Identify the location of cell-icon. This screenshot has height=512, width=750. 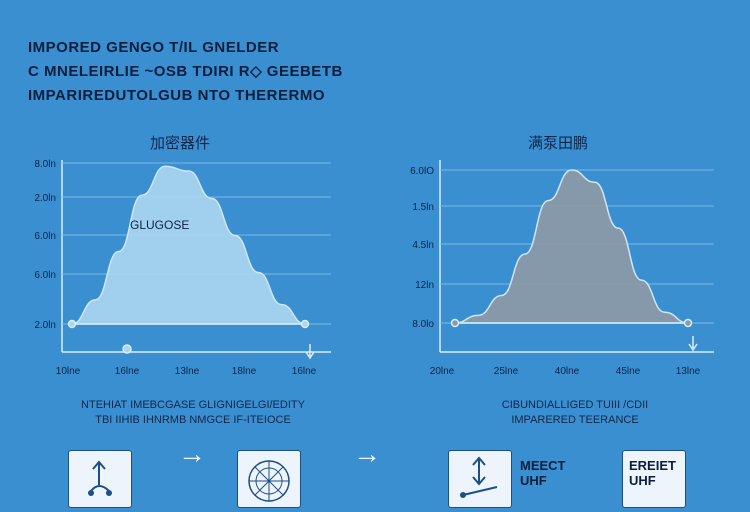
(269, 481).